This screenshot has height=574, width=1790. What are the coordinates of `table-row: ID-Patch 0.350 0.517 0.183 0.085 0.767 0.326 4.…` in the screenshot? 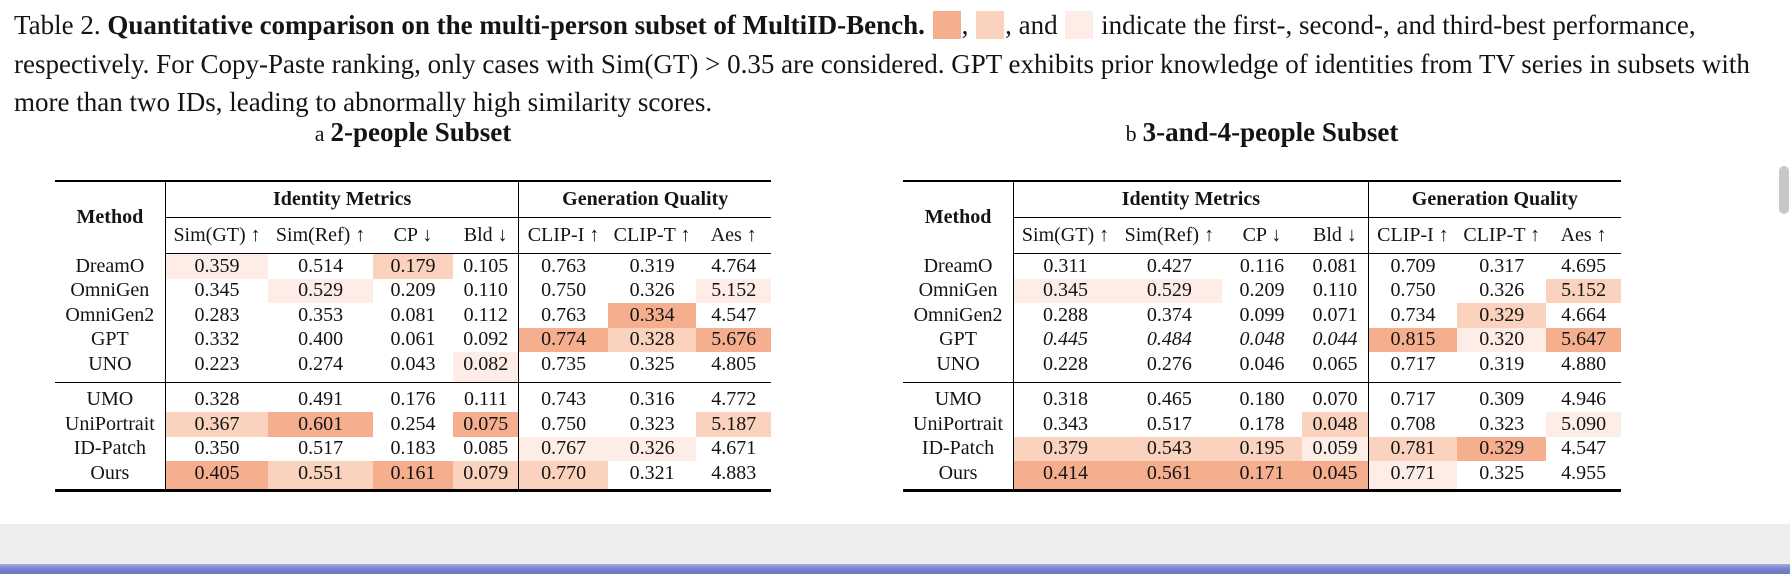 It's located at (413, 448).